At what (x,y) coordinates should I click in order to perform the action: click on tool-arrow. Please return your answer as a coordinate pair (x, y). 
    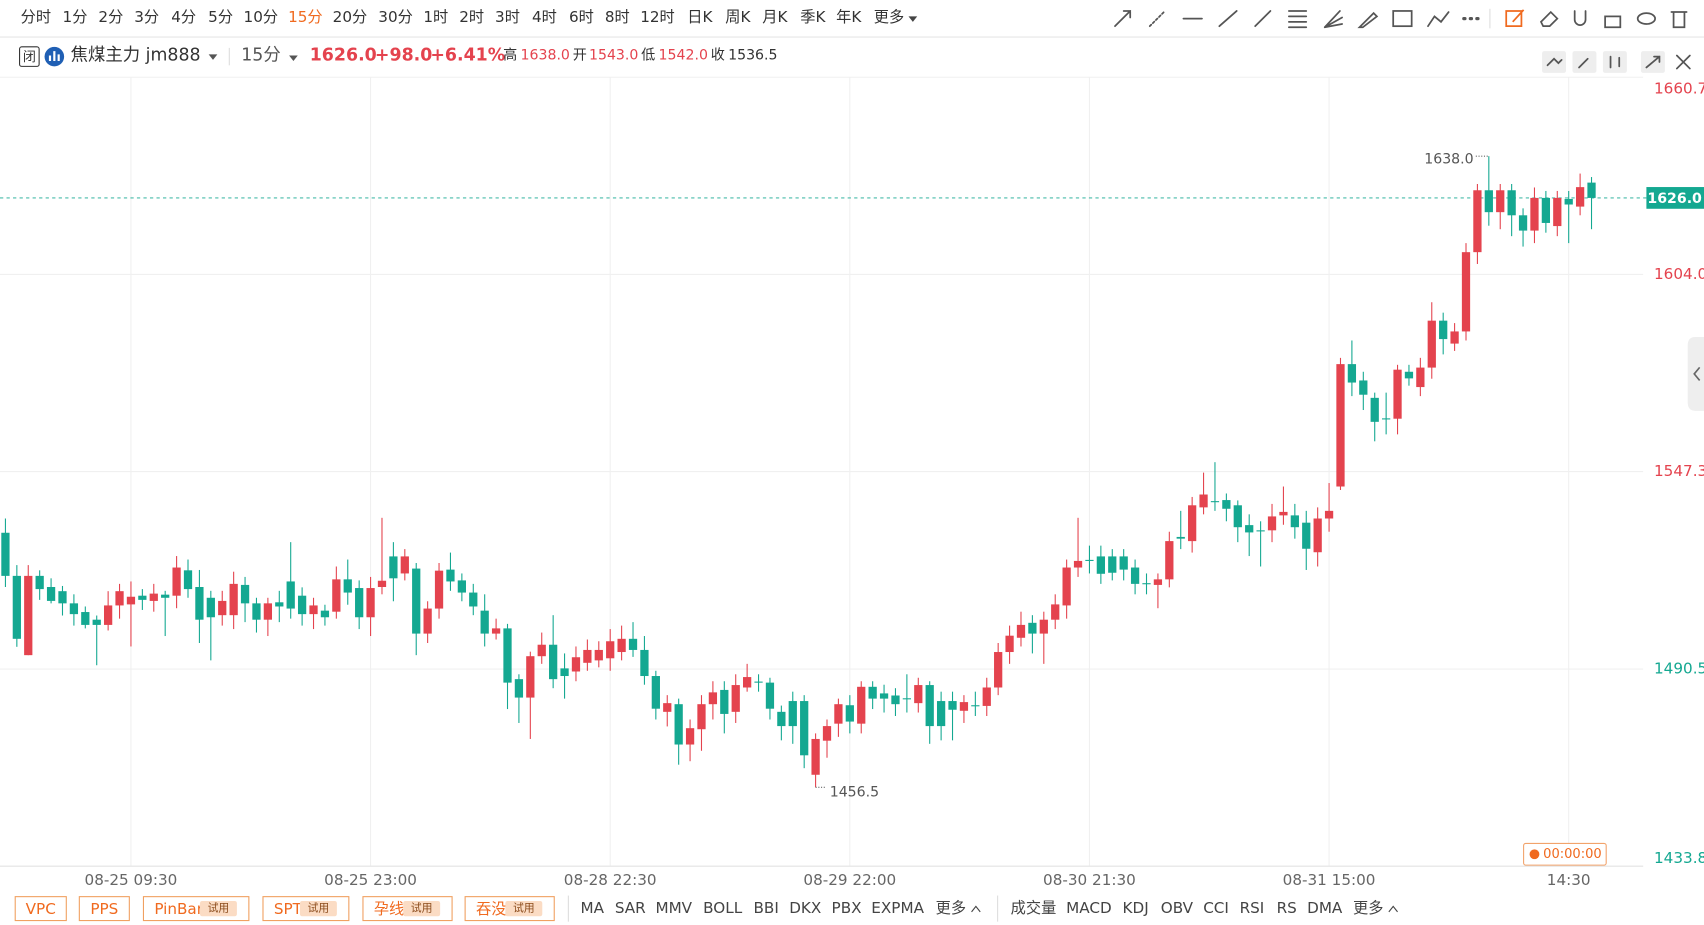
    Looking at the image, I should click on (1123, 19).